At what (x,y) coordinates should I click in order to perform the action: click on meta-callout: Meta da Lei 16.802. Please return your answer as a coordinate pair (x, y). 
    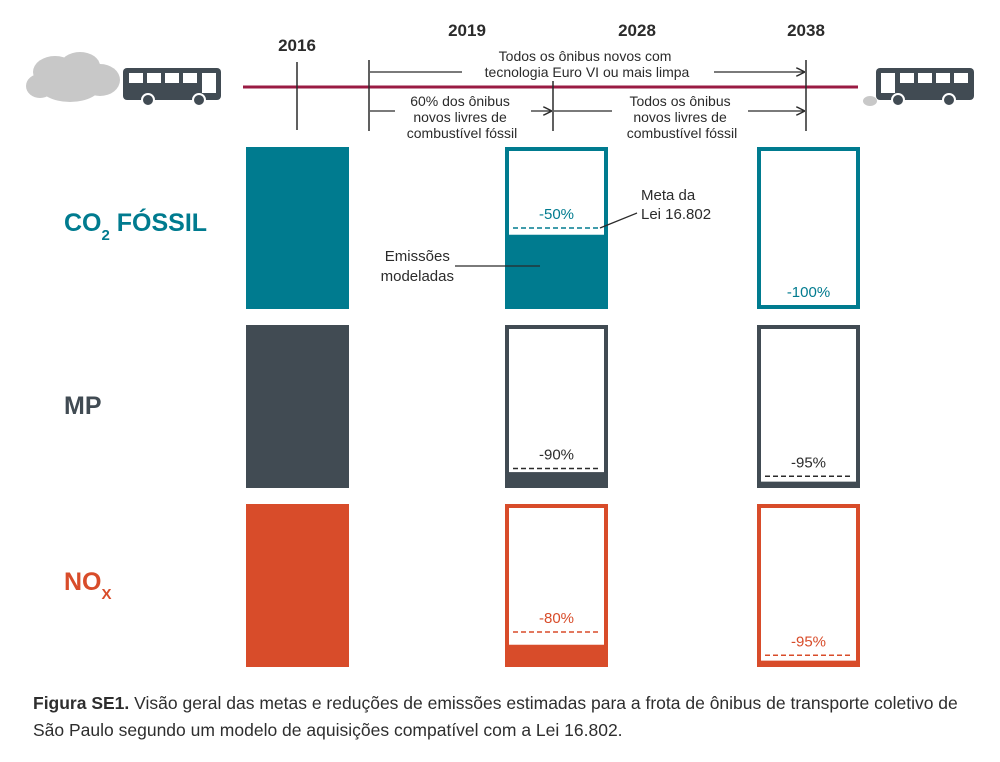
    Looking at the image, I should click on (655, 208).